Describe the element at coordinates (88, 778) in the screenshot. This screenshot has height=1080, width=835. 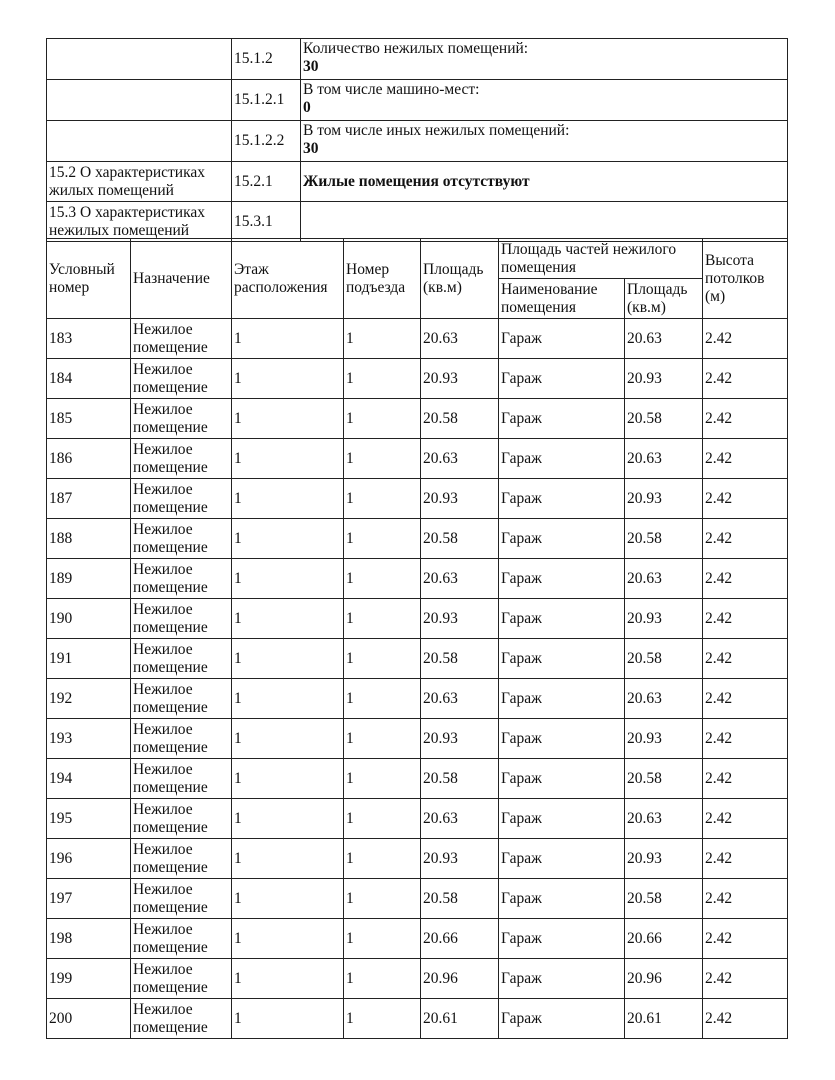
I see `number-cell: 194` at that location.